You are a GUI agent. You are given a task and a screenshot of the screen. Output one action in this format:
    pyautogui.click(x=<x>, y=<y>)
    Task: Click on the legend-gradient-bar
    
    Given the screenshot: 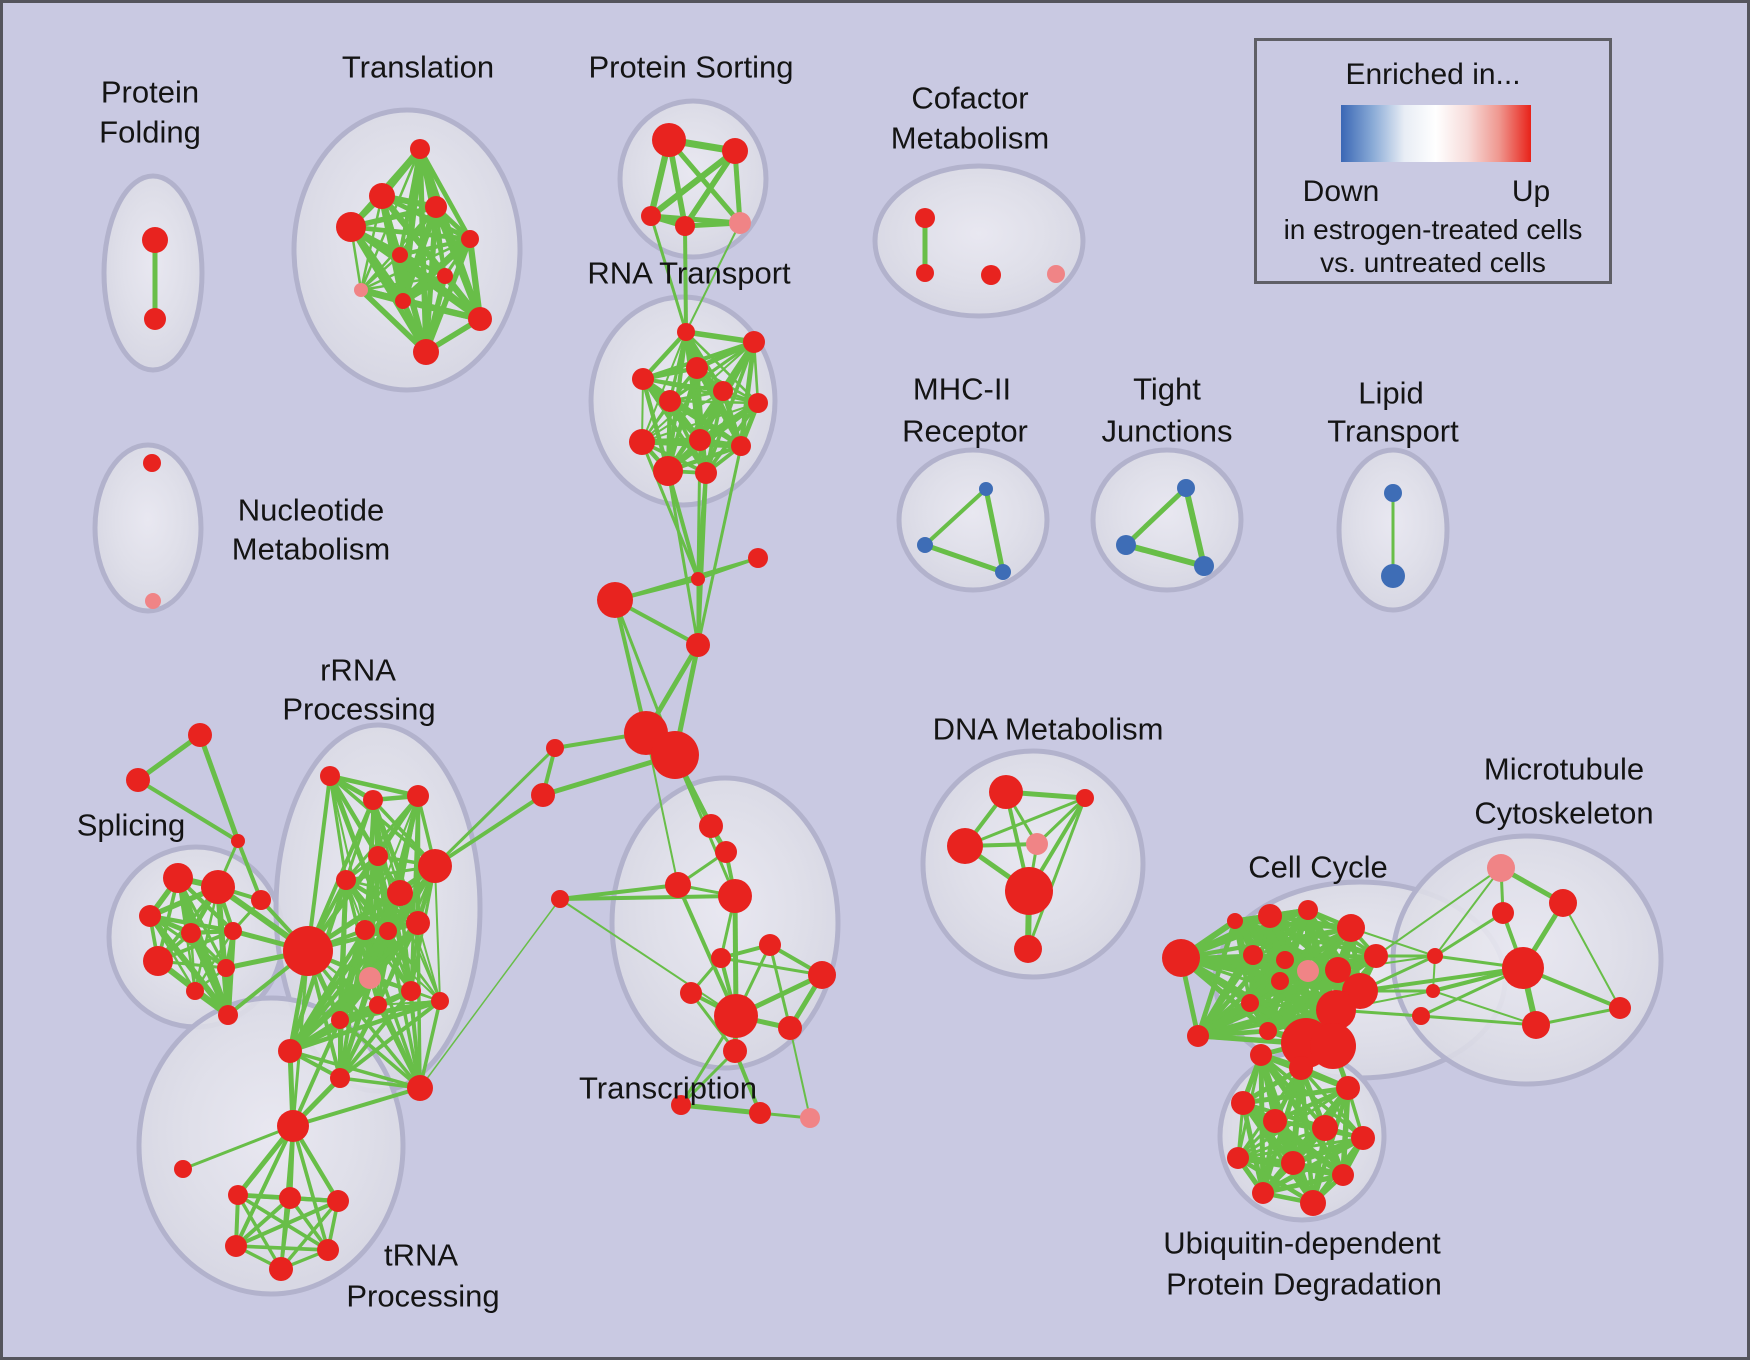 What is the action you would take?
    pyautogui.click(x=1436, y=133)
    